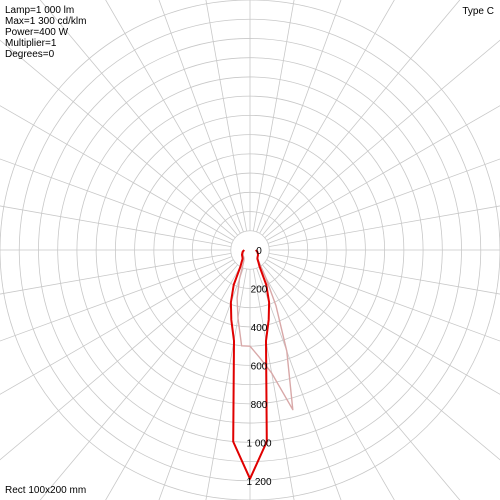 The image size is (500, 500). I want to click on multiplier-info: Multiplier=1, so click(31, 43).